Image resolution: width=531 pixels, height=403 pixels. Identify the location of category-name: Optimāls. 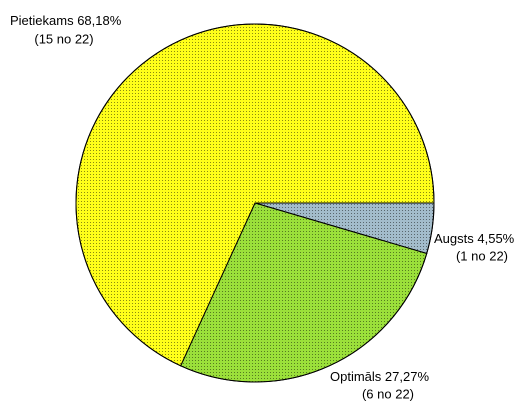
(356, 376).